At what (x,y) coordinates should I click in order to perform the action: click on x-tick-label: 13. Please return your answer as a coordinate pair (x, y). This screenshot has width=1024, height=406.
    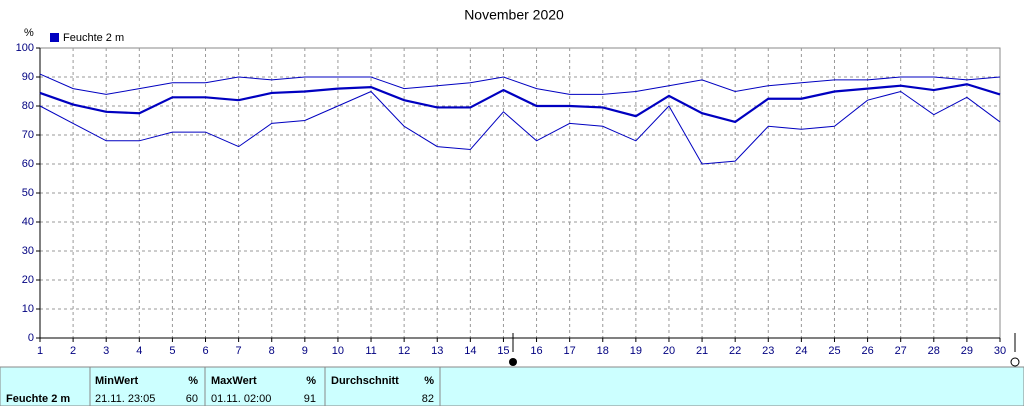
    Looking at the image, I should click on (437, 351).